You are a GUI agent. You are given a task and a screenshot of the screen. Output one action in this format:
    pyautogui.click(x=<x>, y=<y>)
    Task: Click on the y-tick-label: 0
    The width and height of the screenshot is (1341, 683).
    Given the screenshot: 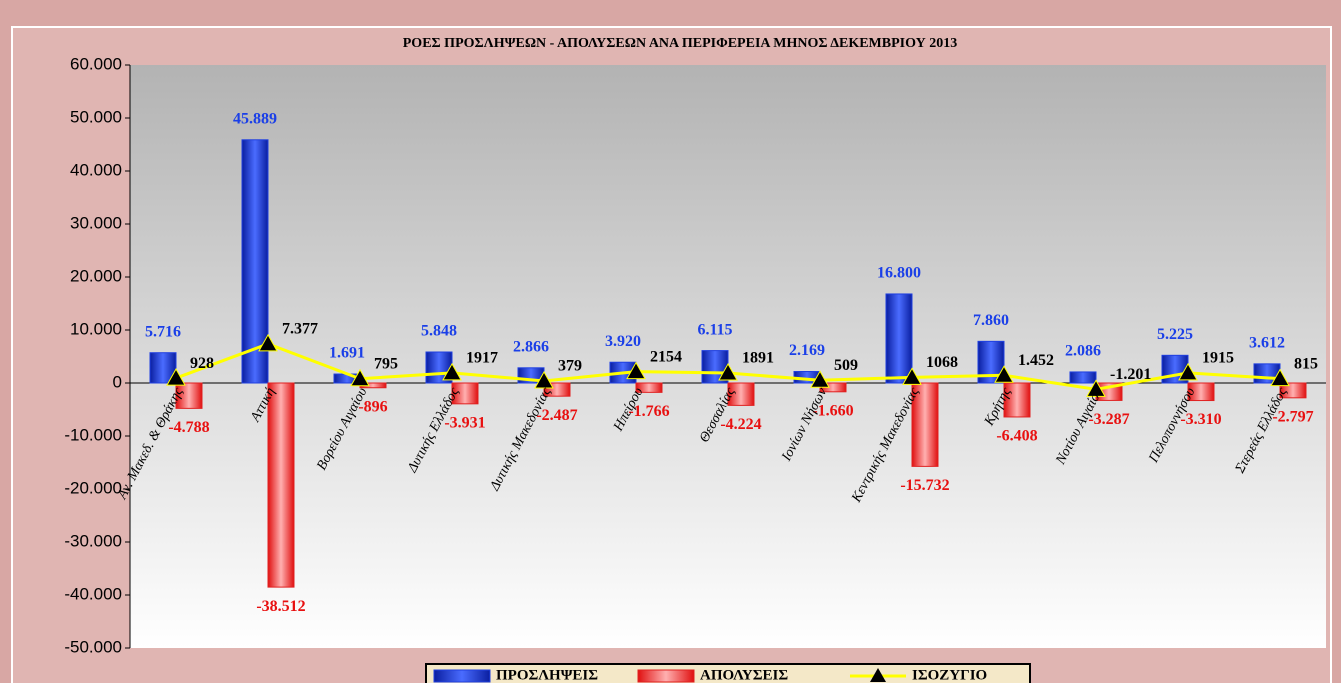 What is the action you would take?
    pyautogui.click(x=117, y=381)
    